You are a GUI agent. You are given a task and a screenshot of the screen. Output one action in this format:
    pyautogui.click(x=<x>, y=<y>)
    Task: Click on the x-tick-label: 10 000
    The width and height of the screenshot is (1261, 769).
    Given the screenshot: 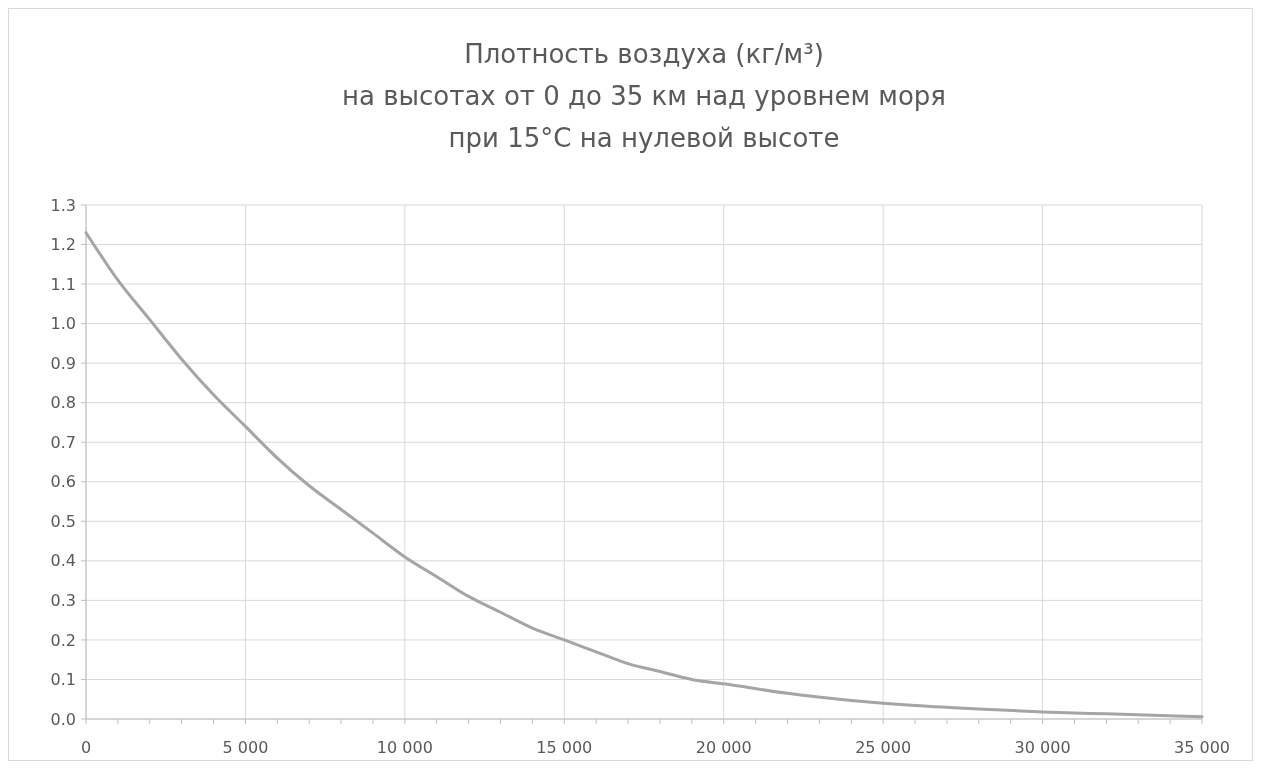 What is the action you would take?
    pyautogui.click(x=404, y=747)
    